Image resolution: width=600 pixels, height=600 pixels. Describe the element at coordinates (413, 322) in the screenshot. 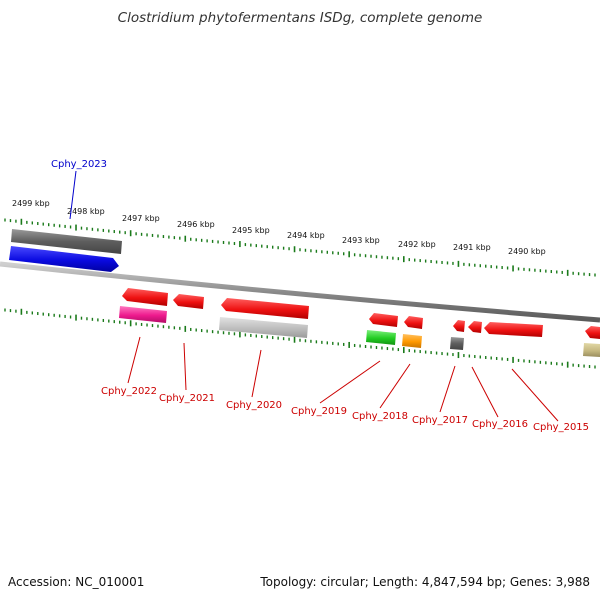

I see `gene-feature-cphy-2018` at that location.